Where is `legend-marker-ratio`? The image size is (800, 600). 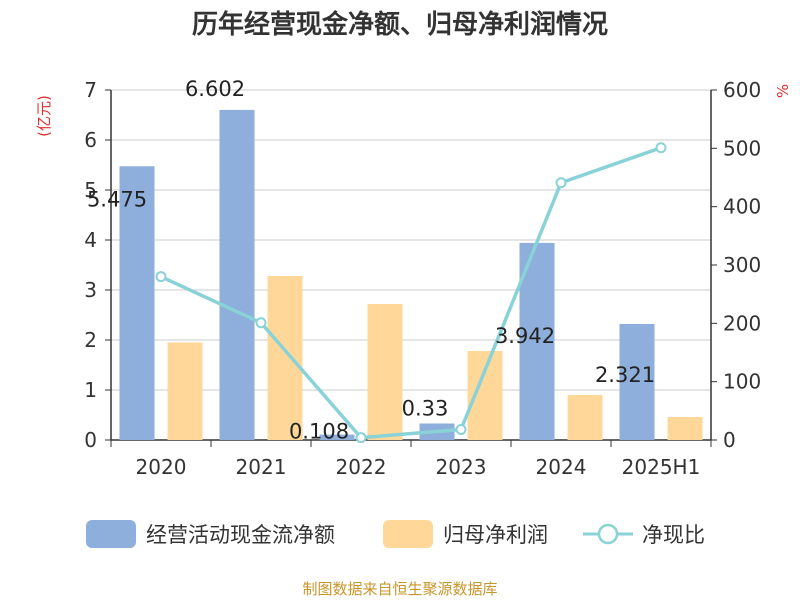 legend-marker-ratio is located at coordinates (608, 534).